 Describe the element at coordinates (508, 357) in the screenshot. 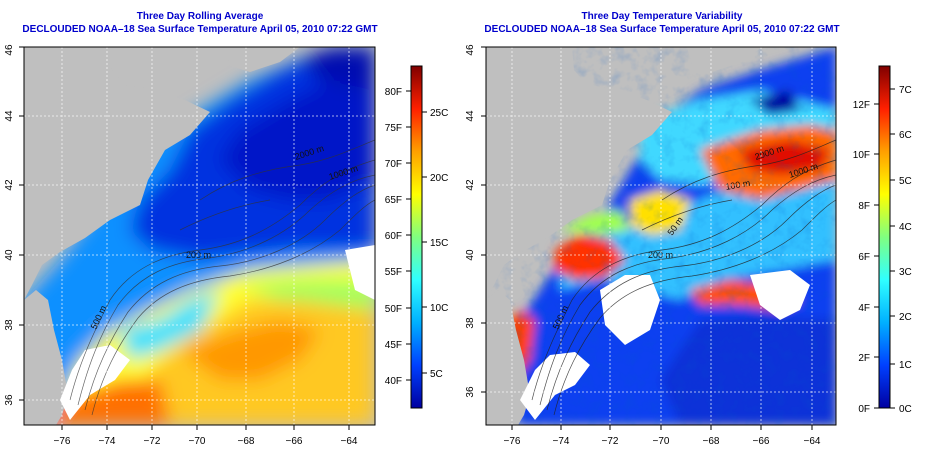

I see `right-southern-land` at that location.